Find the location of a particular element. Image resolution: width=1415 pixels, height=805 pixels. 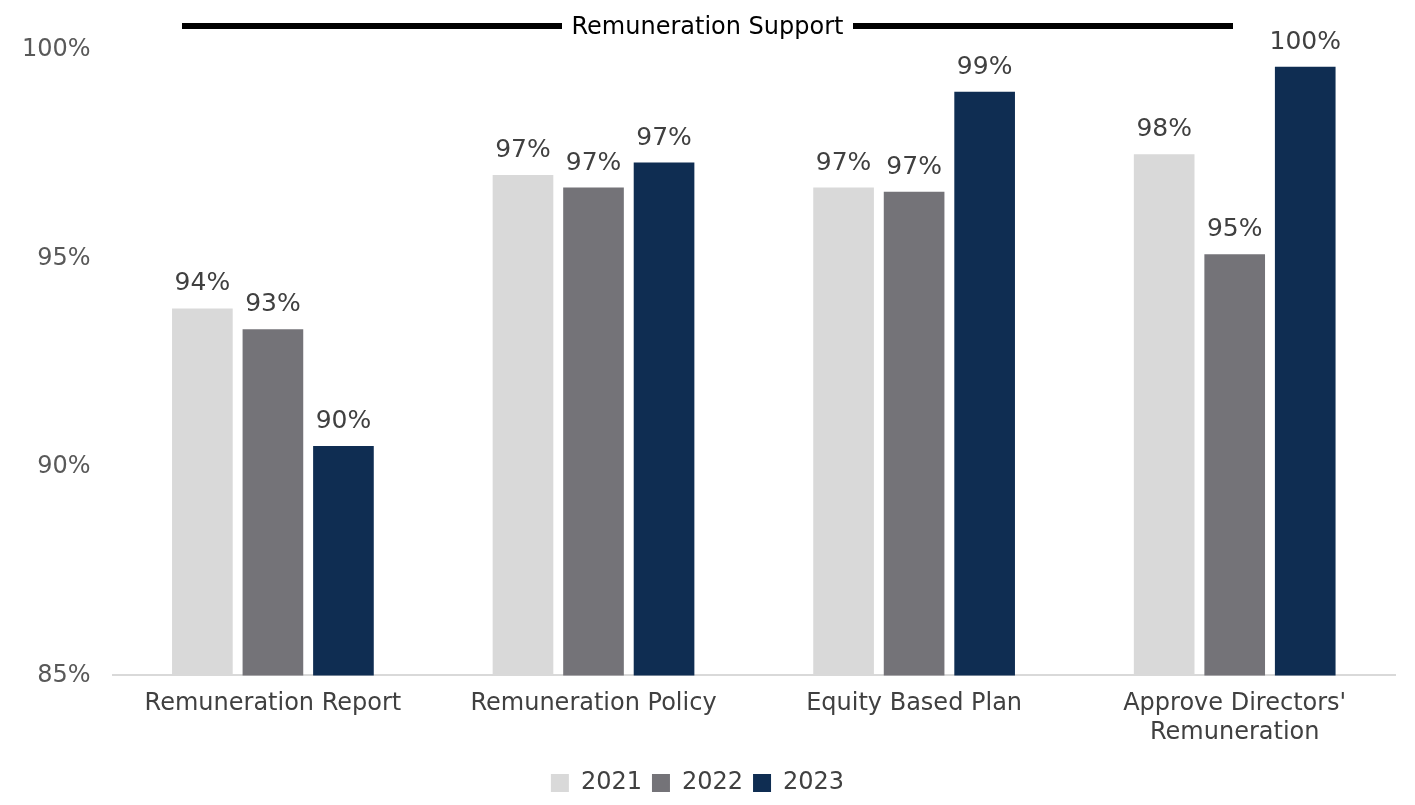

legend-label: 2021 is located at coordinates (611, 781).